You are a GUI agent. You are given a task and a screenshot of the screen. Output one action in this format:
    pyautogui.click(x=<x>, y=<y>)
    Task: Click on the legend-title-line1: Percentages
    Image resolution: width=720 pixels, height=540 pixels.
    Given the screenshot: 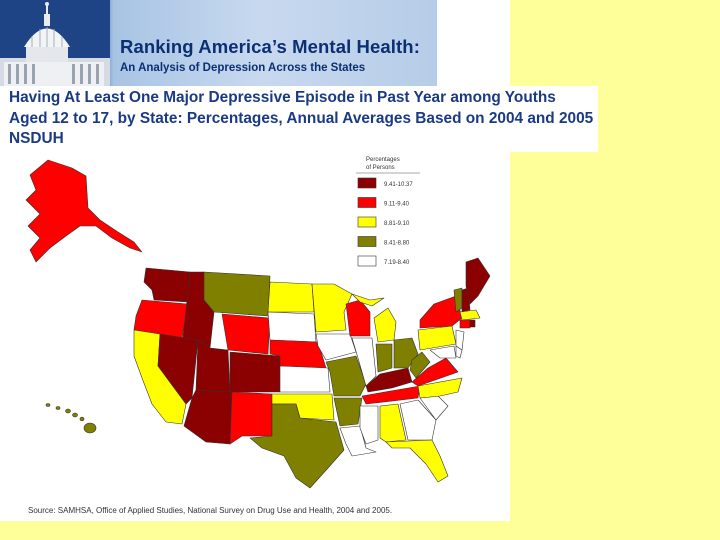 What is the action you would take?
    pyautogui.click(x=383, y=160)
    